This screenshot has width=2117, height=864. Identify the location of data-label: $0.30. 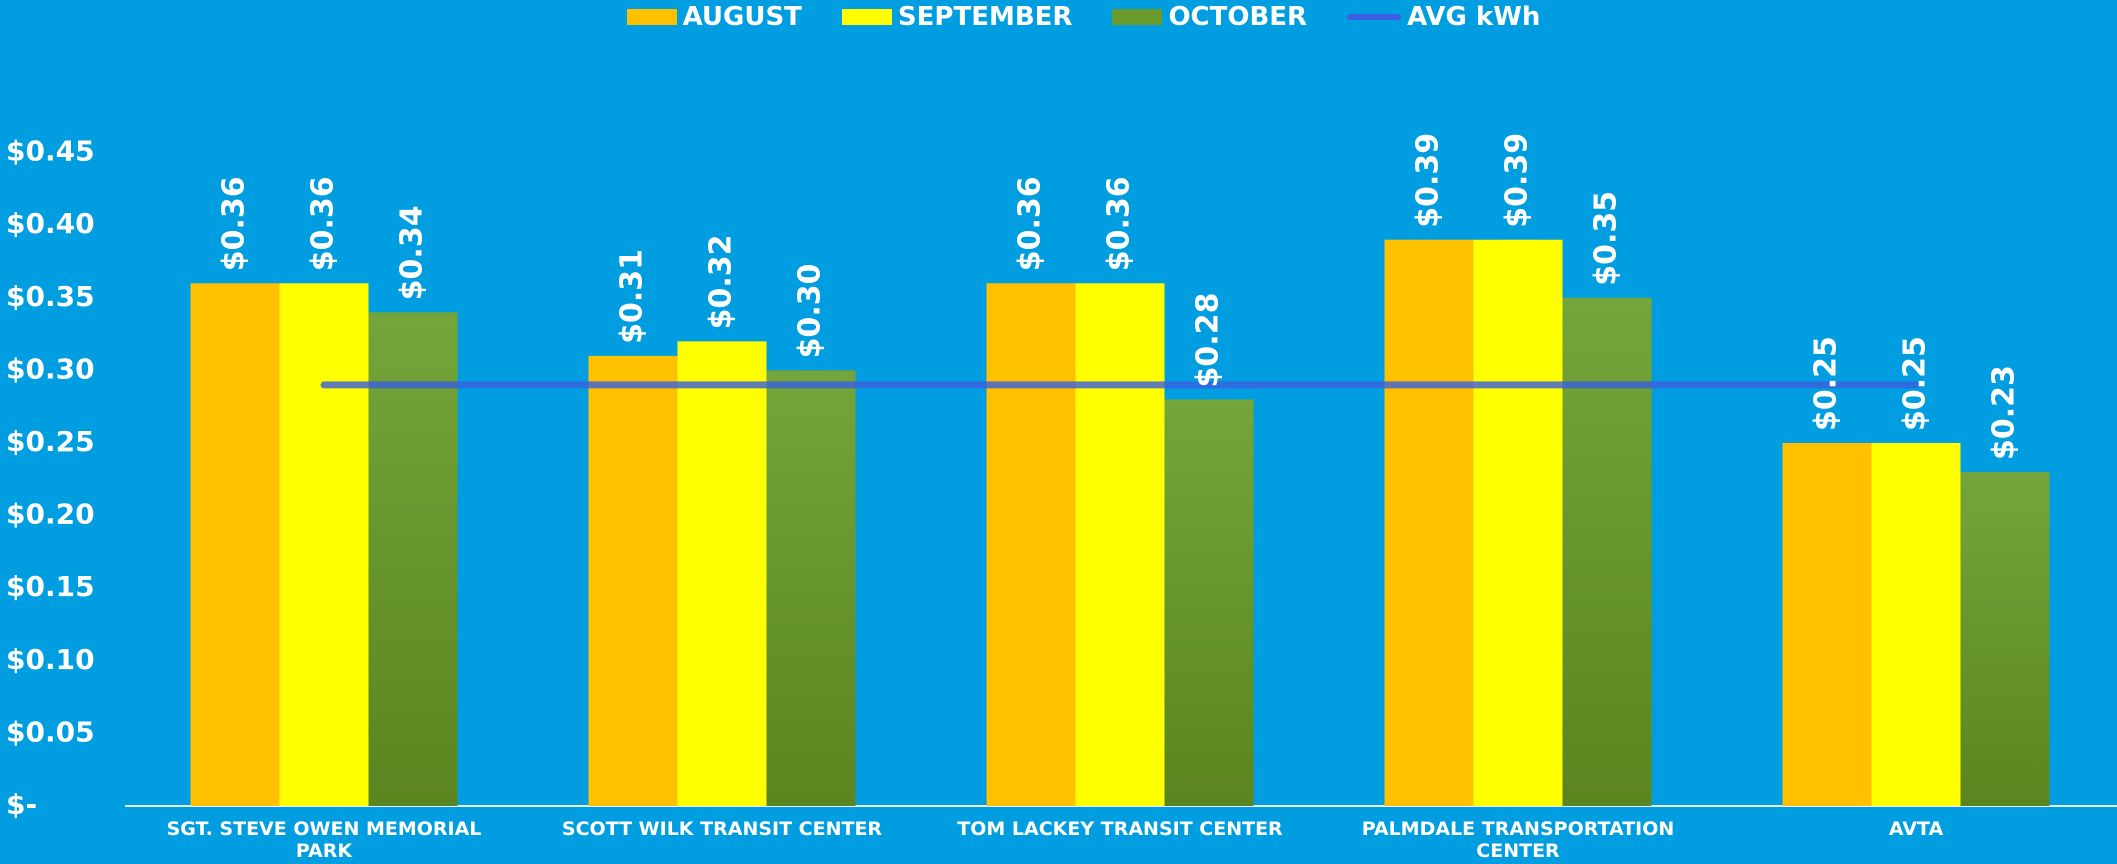
(810, 310).